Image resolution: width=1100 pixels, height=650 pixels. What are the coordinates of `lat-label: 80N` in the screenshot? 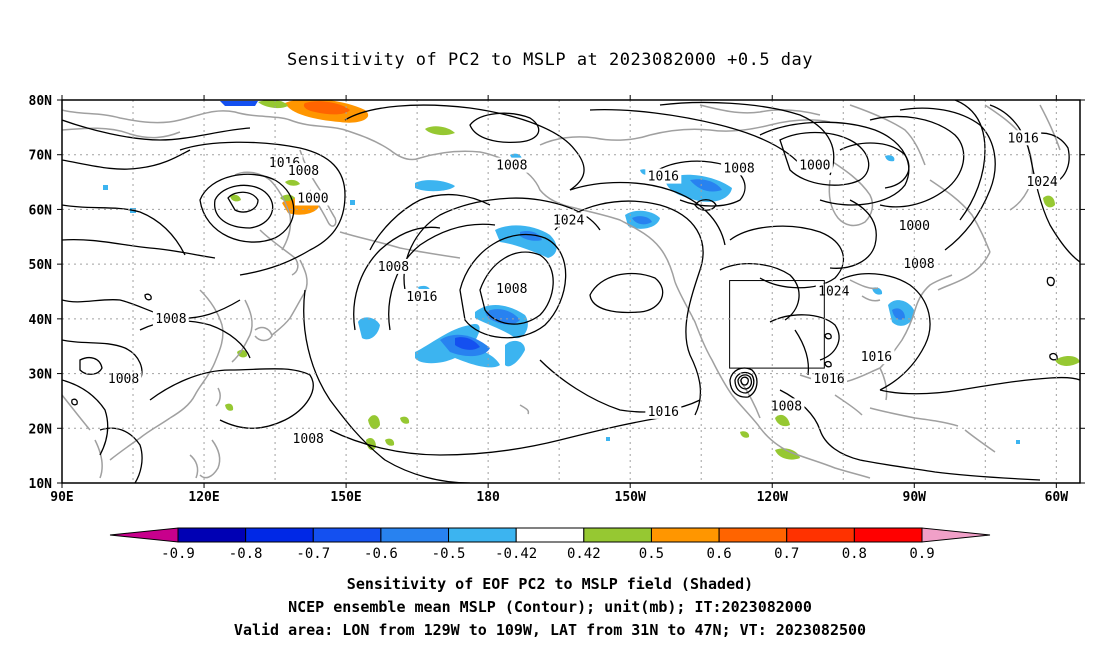 It's located at (41, 101).